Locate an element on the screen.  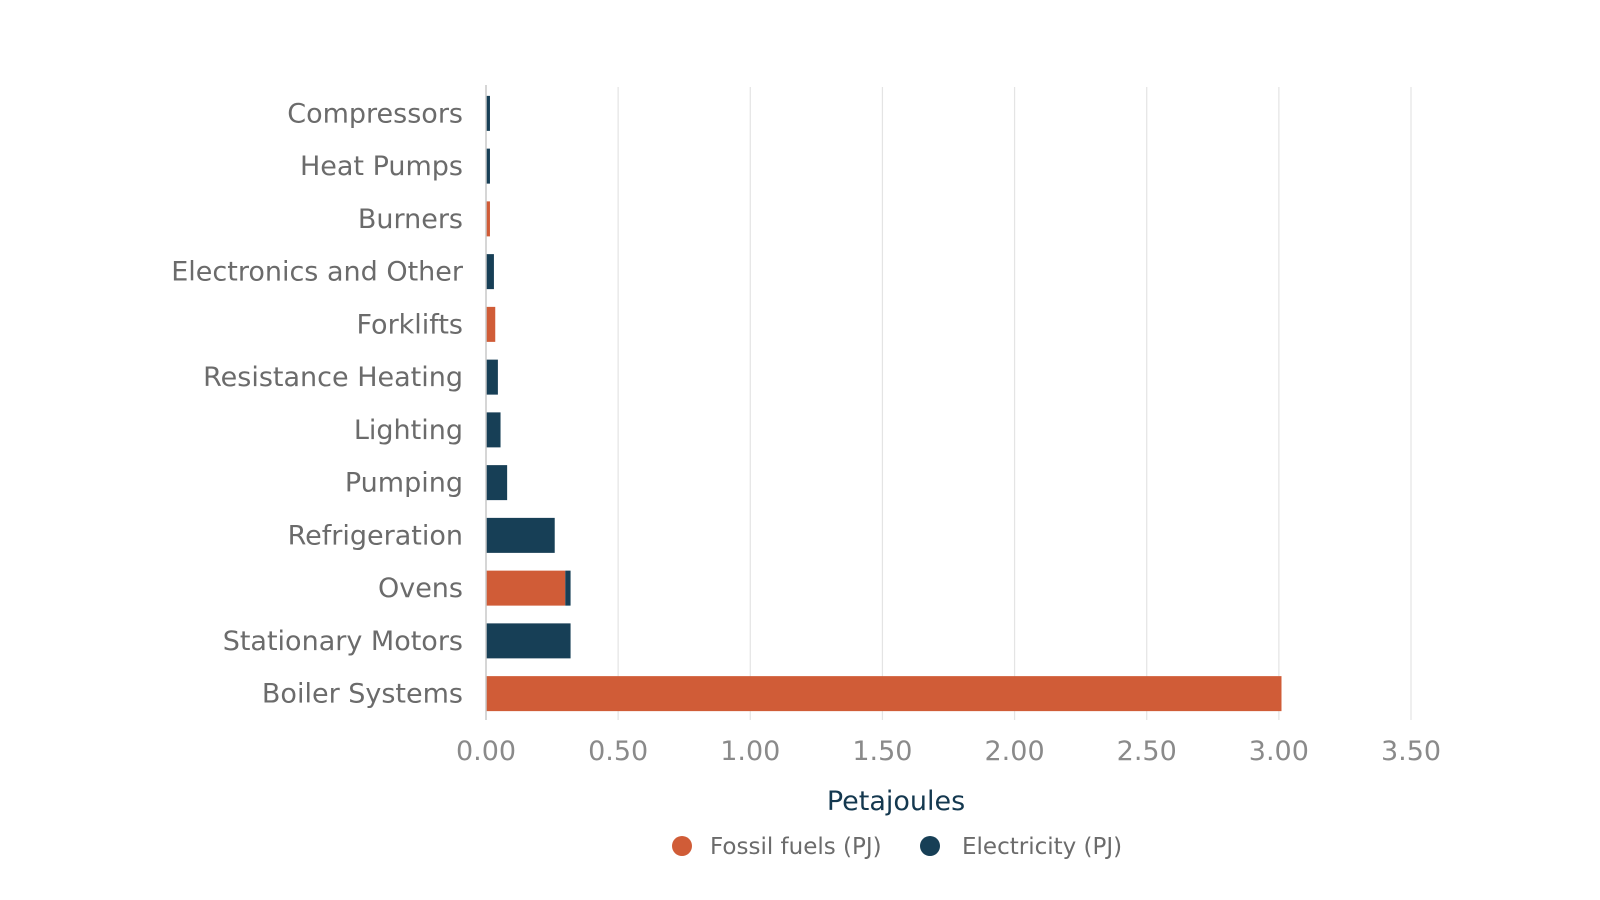
bar-heat-pumps-electricity is located at coordinates (488, 166).